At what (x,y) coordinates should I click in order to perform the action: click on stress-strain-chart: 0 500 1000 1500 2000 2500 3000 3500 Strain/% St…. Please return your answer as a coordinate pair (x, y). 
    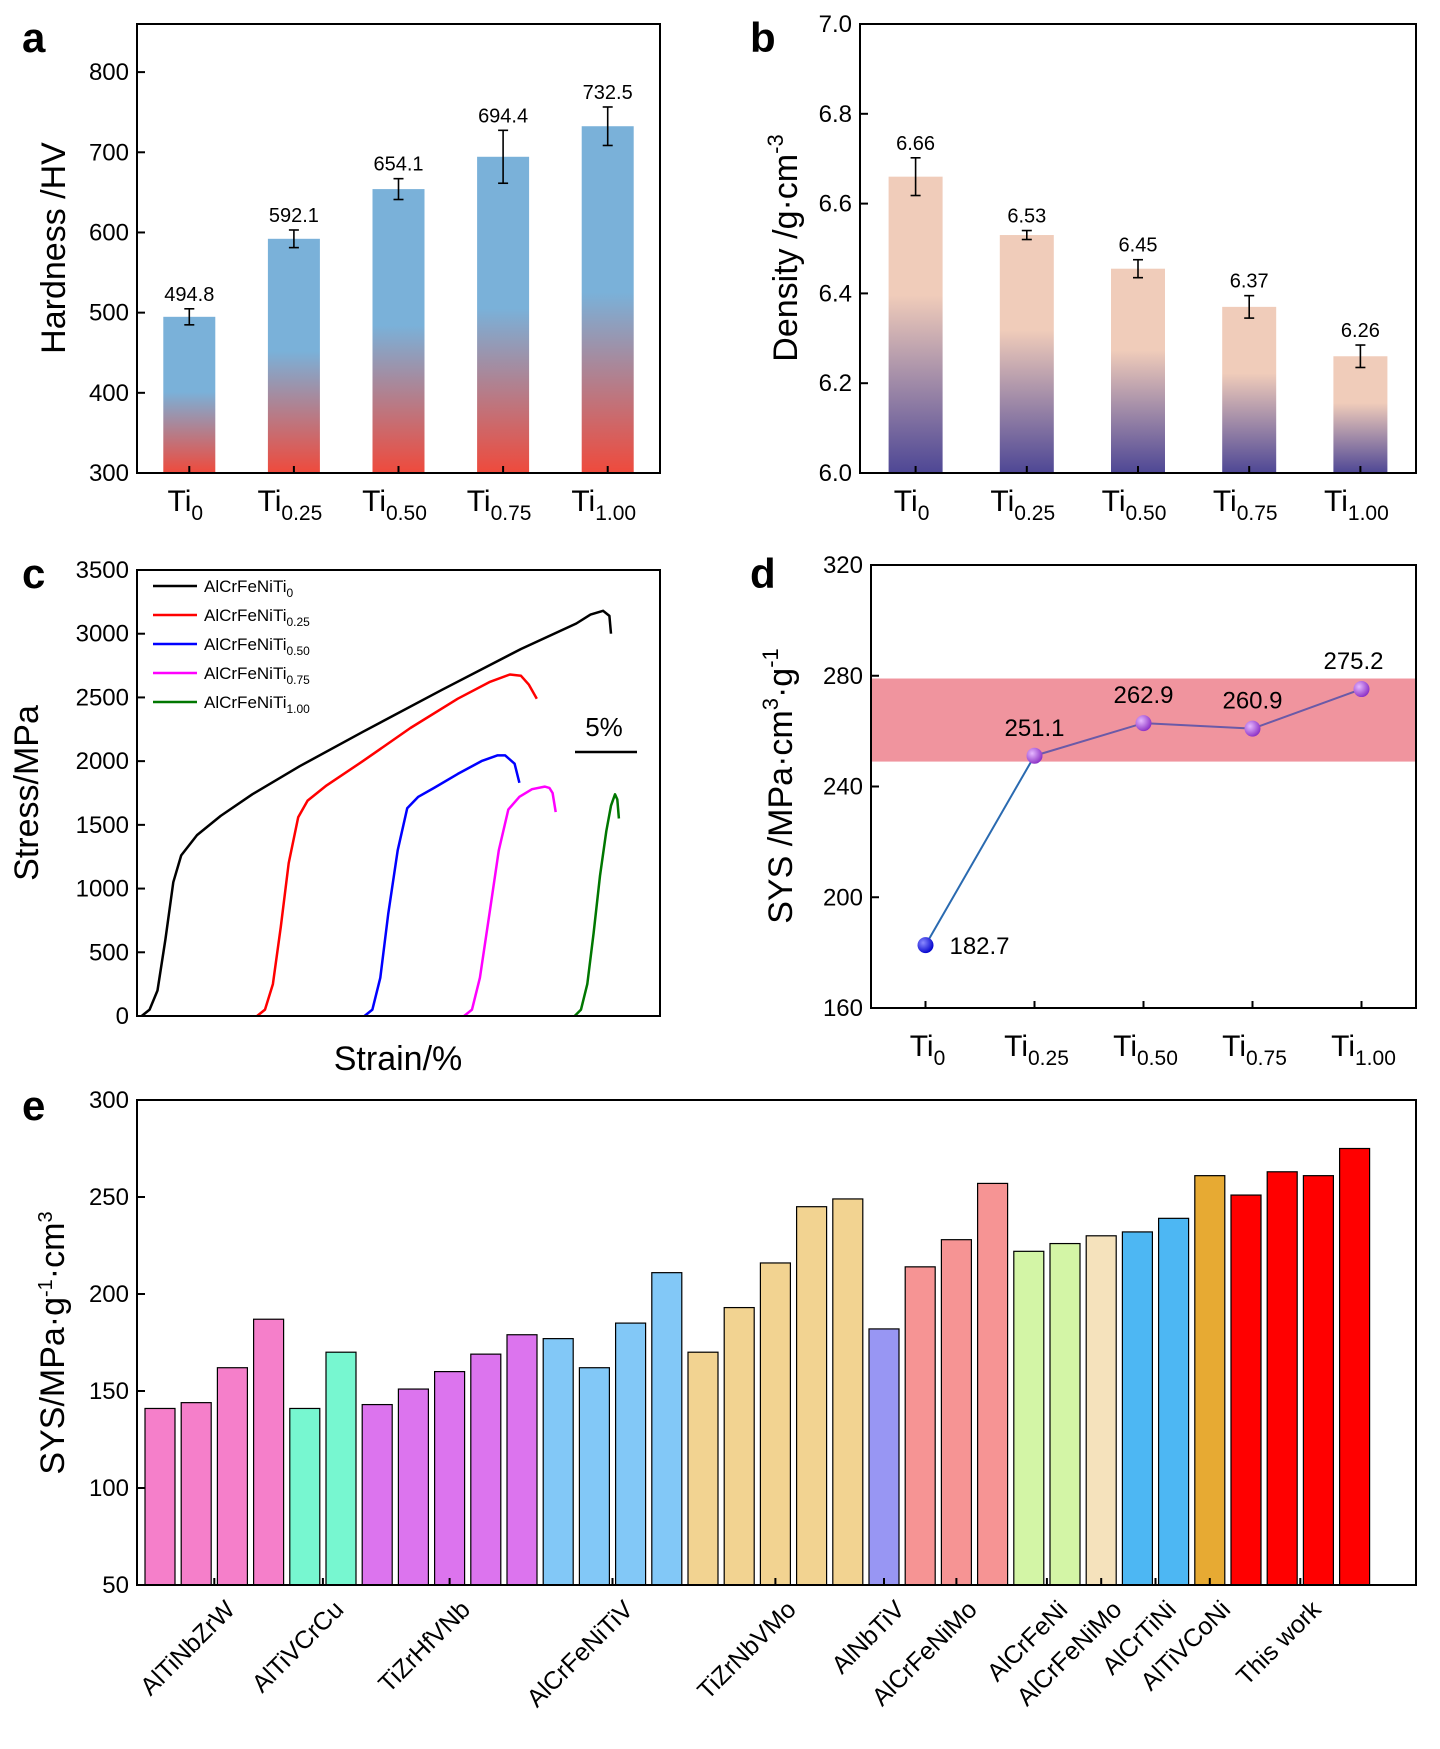
    Looking at the image, I should click on (334, 817).